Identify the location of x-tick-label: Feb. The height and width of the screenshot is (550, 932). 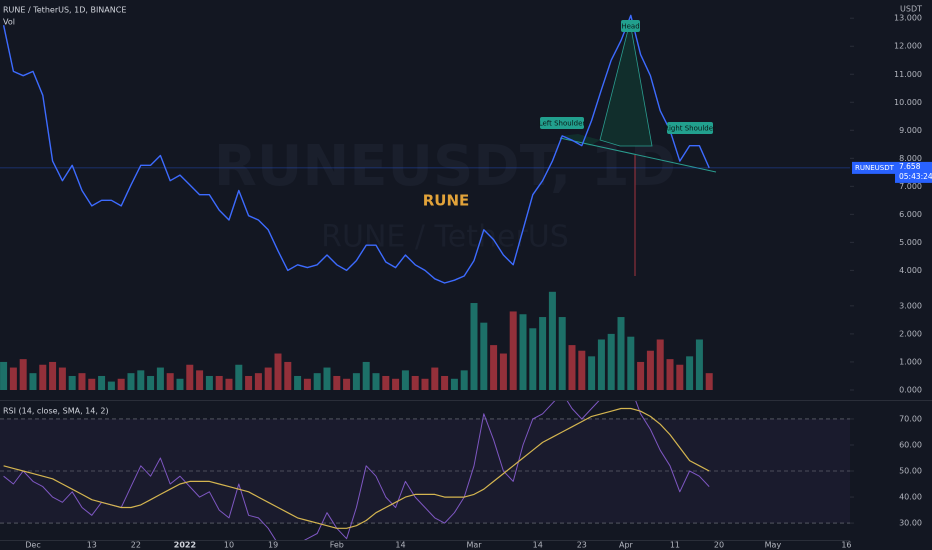
(337, 545).